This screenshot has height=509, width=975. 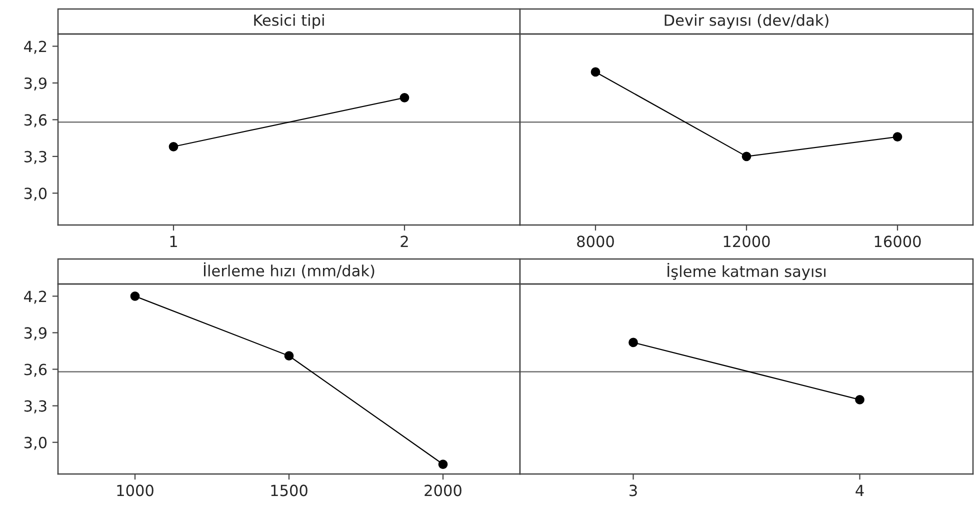 What do you see at coordinates (289, 21) in the screenshot?
I see `chart-title: Kesici tipi` at bounding box center [289, 21].